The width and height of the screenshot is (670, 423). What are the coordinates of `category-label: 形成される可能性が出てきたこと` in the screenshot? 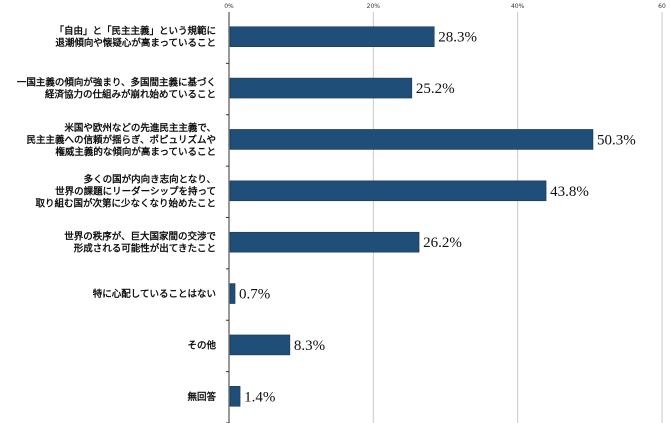 It's located at (145, 249).